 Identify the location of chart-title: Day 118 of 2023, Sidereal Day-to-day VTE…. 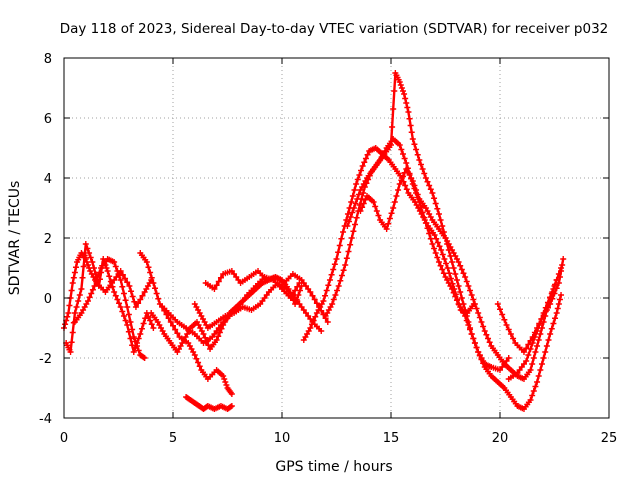
(334, 29).